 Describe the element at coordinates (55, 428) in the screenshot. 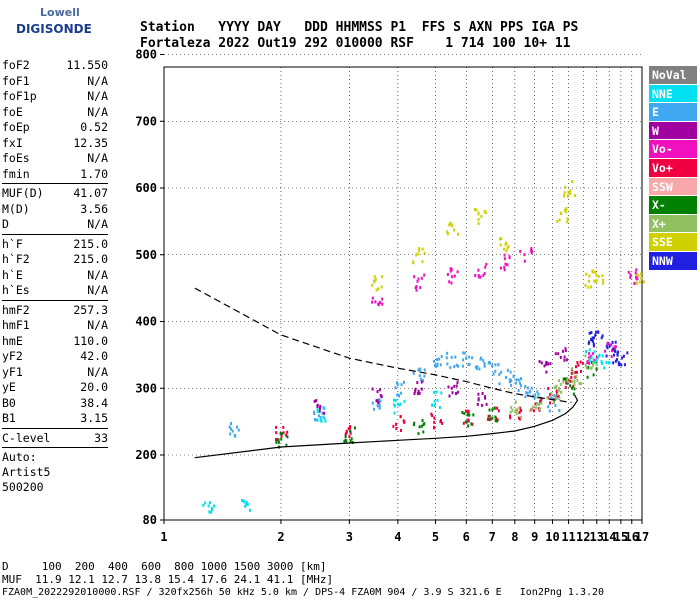

I see `param-divider` at that location.